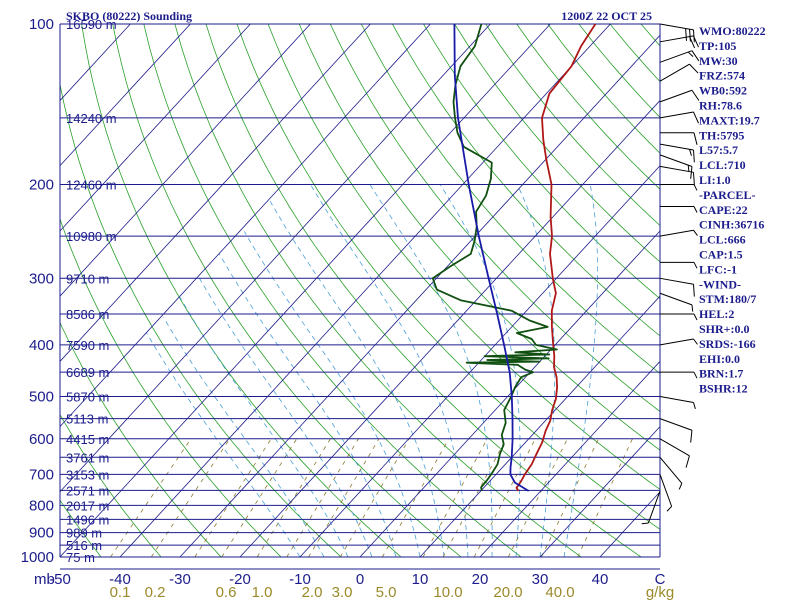  What do you see at coordinates (722, 240) in the screenshot?
I see `index-entry: LCL:666` at bounding box center [722, 240].